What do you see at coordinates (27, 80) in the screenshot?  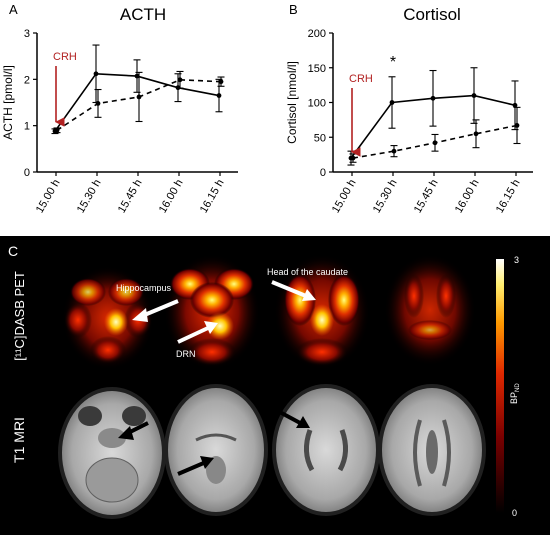 I see `y-tick-label: 2` at bounding box center [27, 80].